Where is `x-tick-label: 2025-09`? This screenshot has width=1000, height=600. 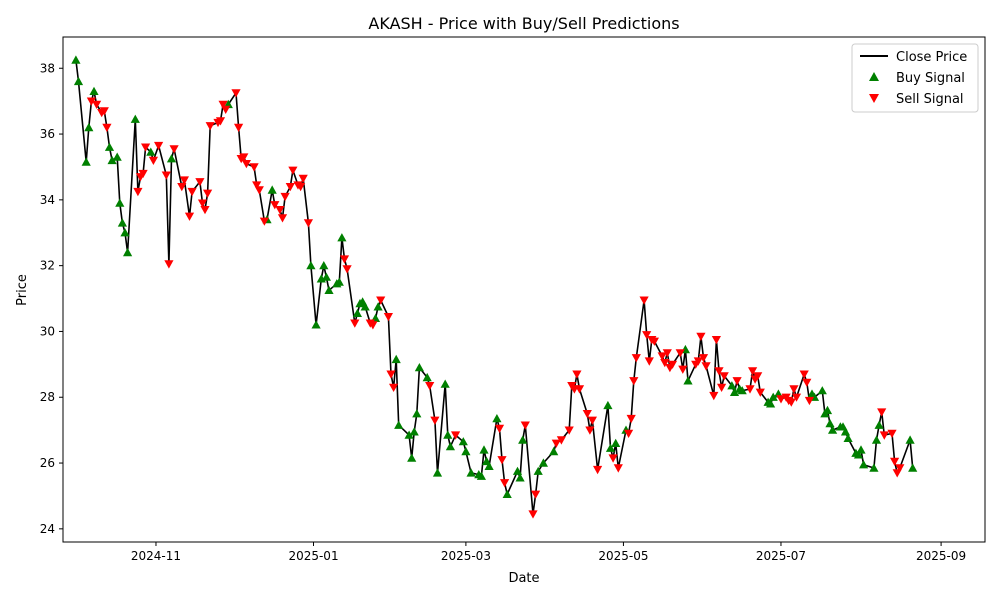
x-tick-label: 2025-09 is located at coordinates (941, 556).